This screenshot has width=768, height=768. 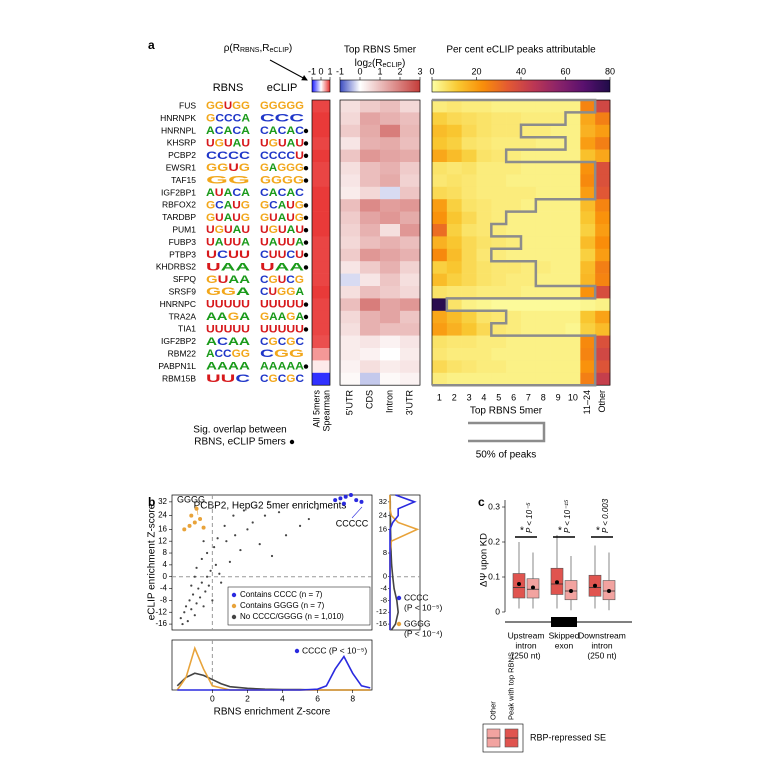 What do you see at coordinates (164, 600) in the screenshot?
I see `y-tick-label: -8` at bounding box center [164, 600].